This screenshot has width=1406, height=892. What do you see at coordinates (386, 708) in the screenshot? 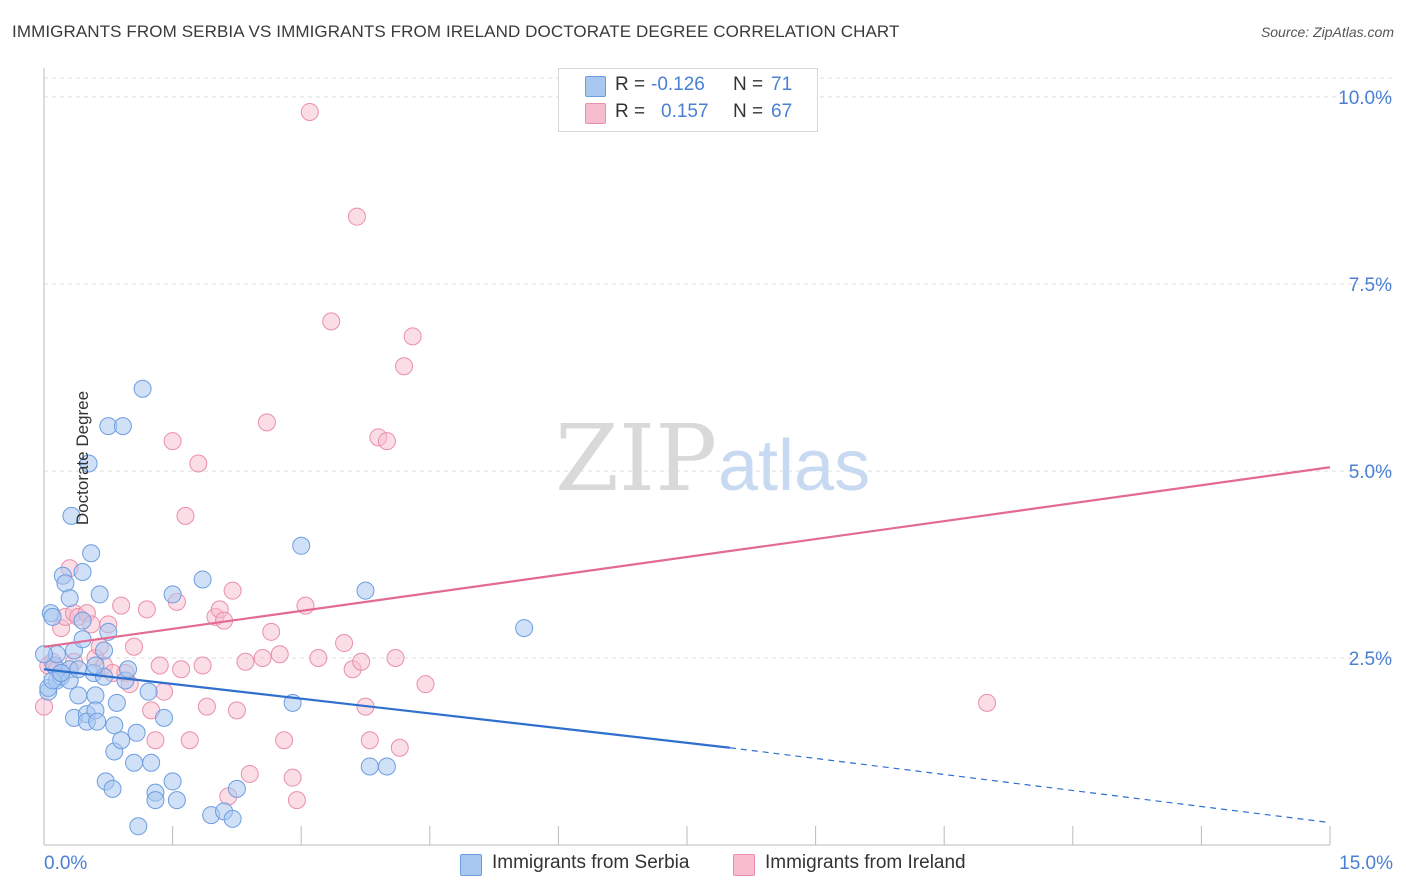
I see `serbia-trend-line` at bounding box center [386, 708].